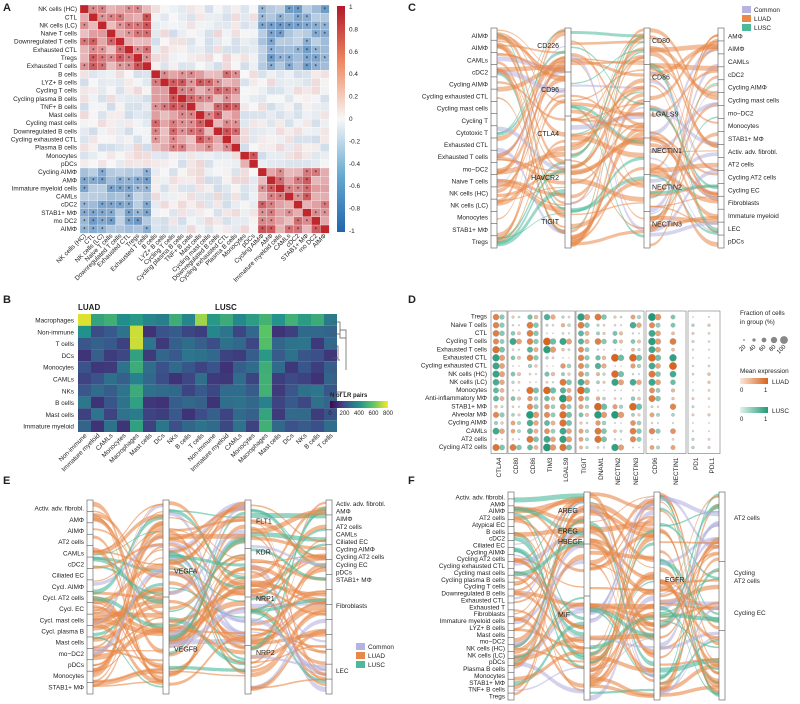  I want to click on left-label-monocytes: Monocytes, so click(472, 218).